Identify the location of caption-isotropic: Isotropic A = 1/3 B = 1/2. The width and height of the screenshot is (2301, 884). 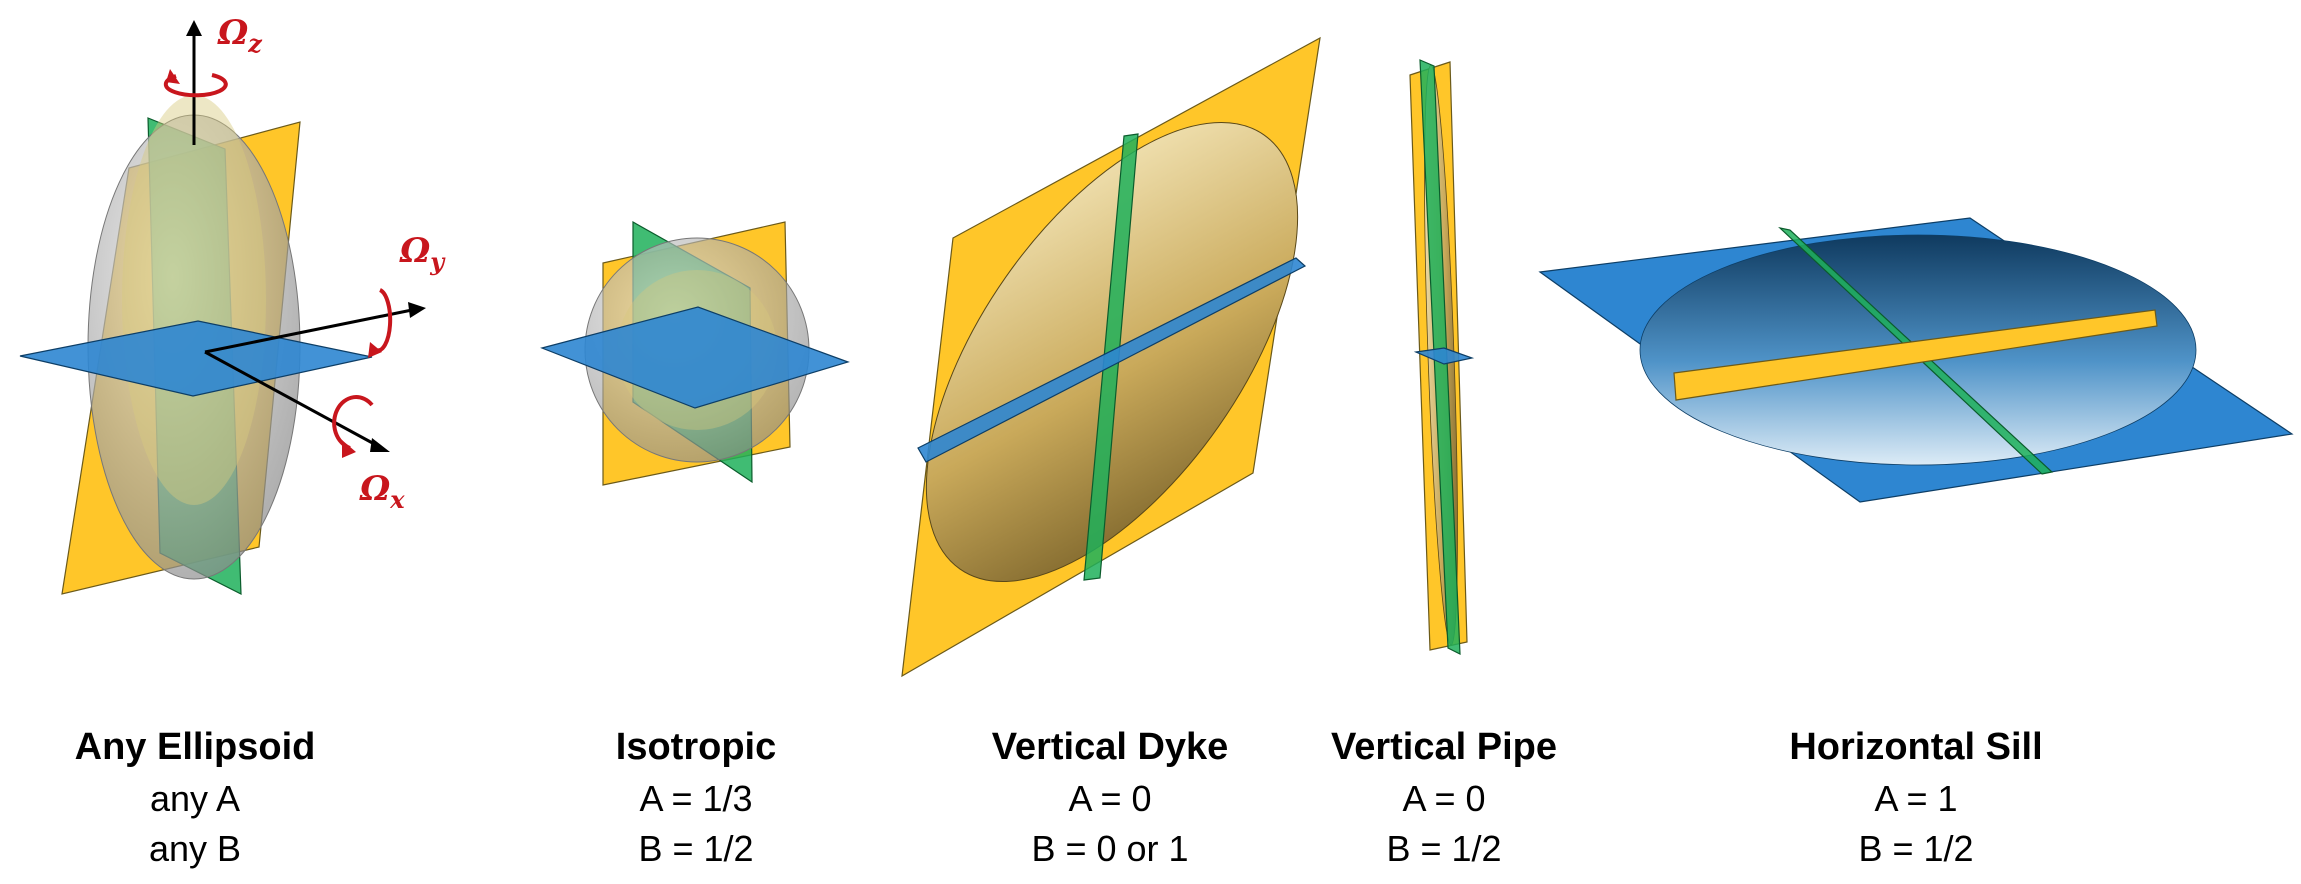
(696, 797).